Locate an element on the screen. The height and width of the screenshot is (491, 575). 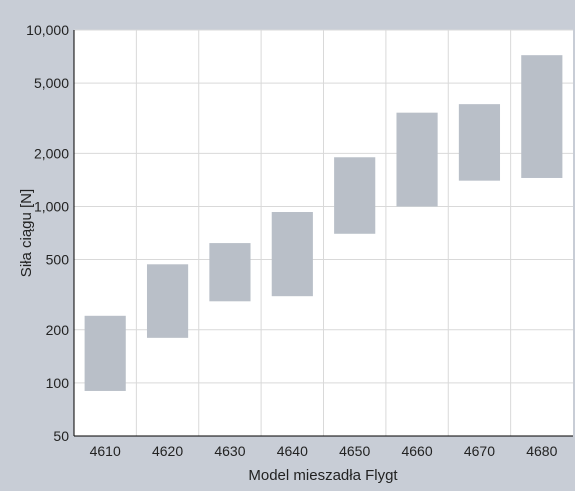
y-tick-label: 5,000 is located at coordinates (51, 83).